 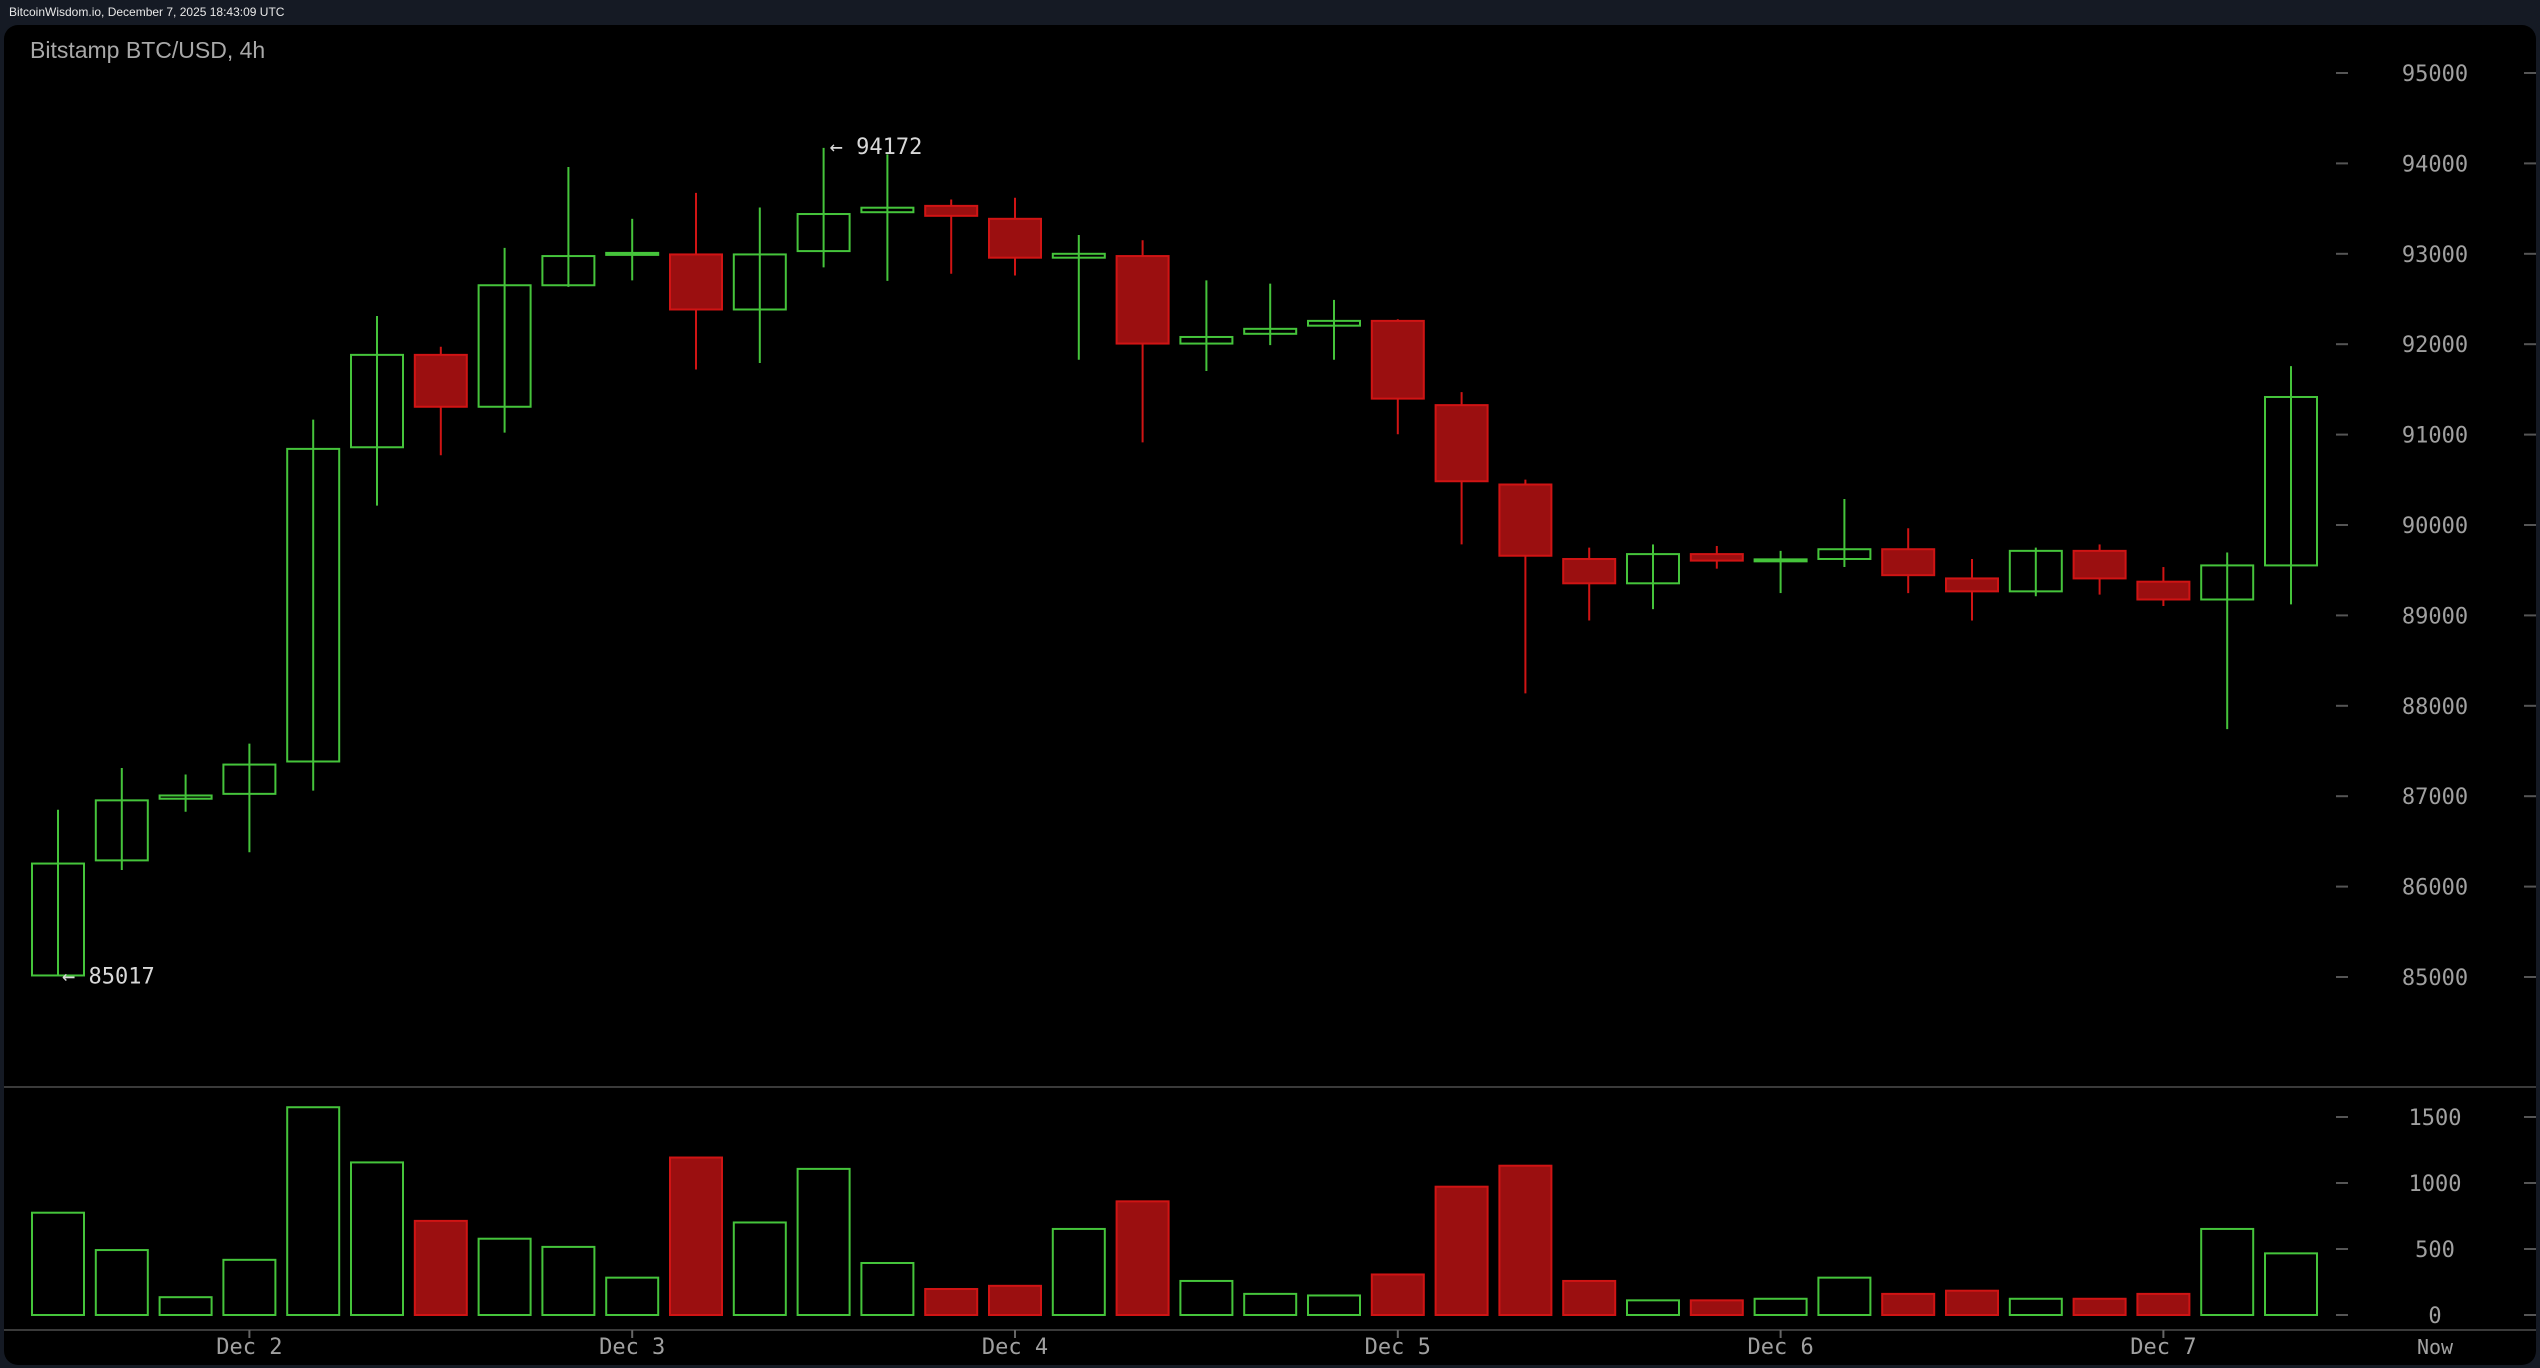 I want to click on price-tick-label: 86000, so click(x=2435, y=888).